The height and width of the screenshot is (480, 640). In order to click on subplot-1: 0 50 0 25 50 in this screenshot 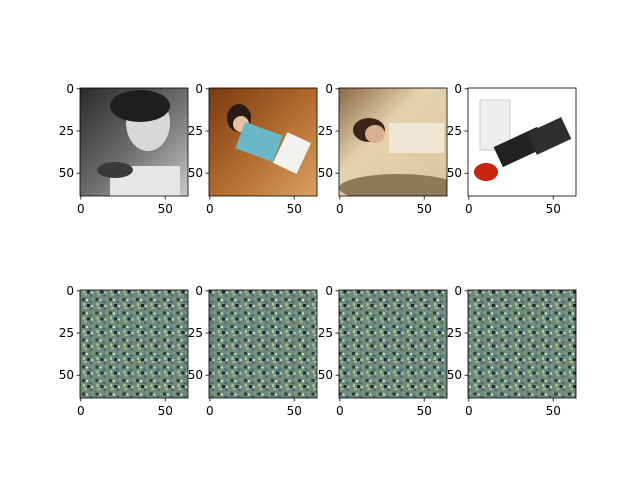, I will do `click(124, 149)`.